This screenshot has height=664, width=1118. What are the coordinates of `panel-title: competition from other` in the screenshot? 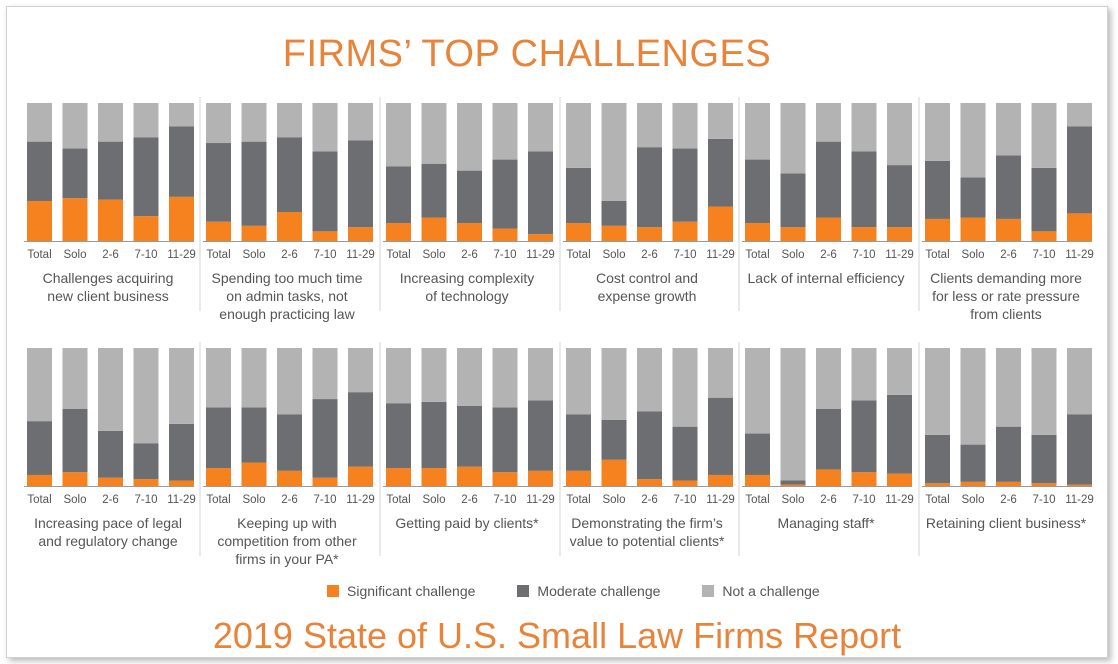 It's located at (287, 541).